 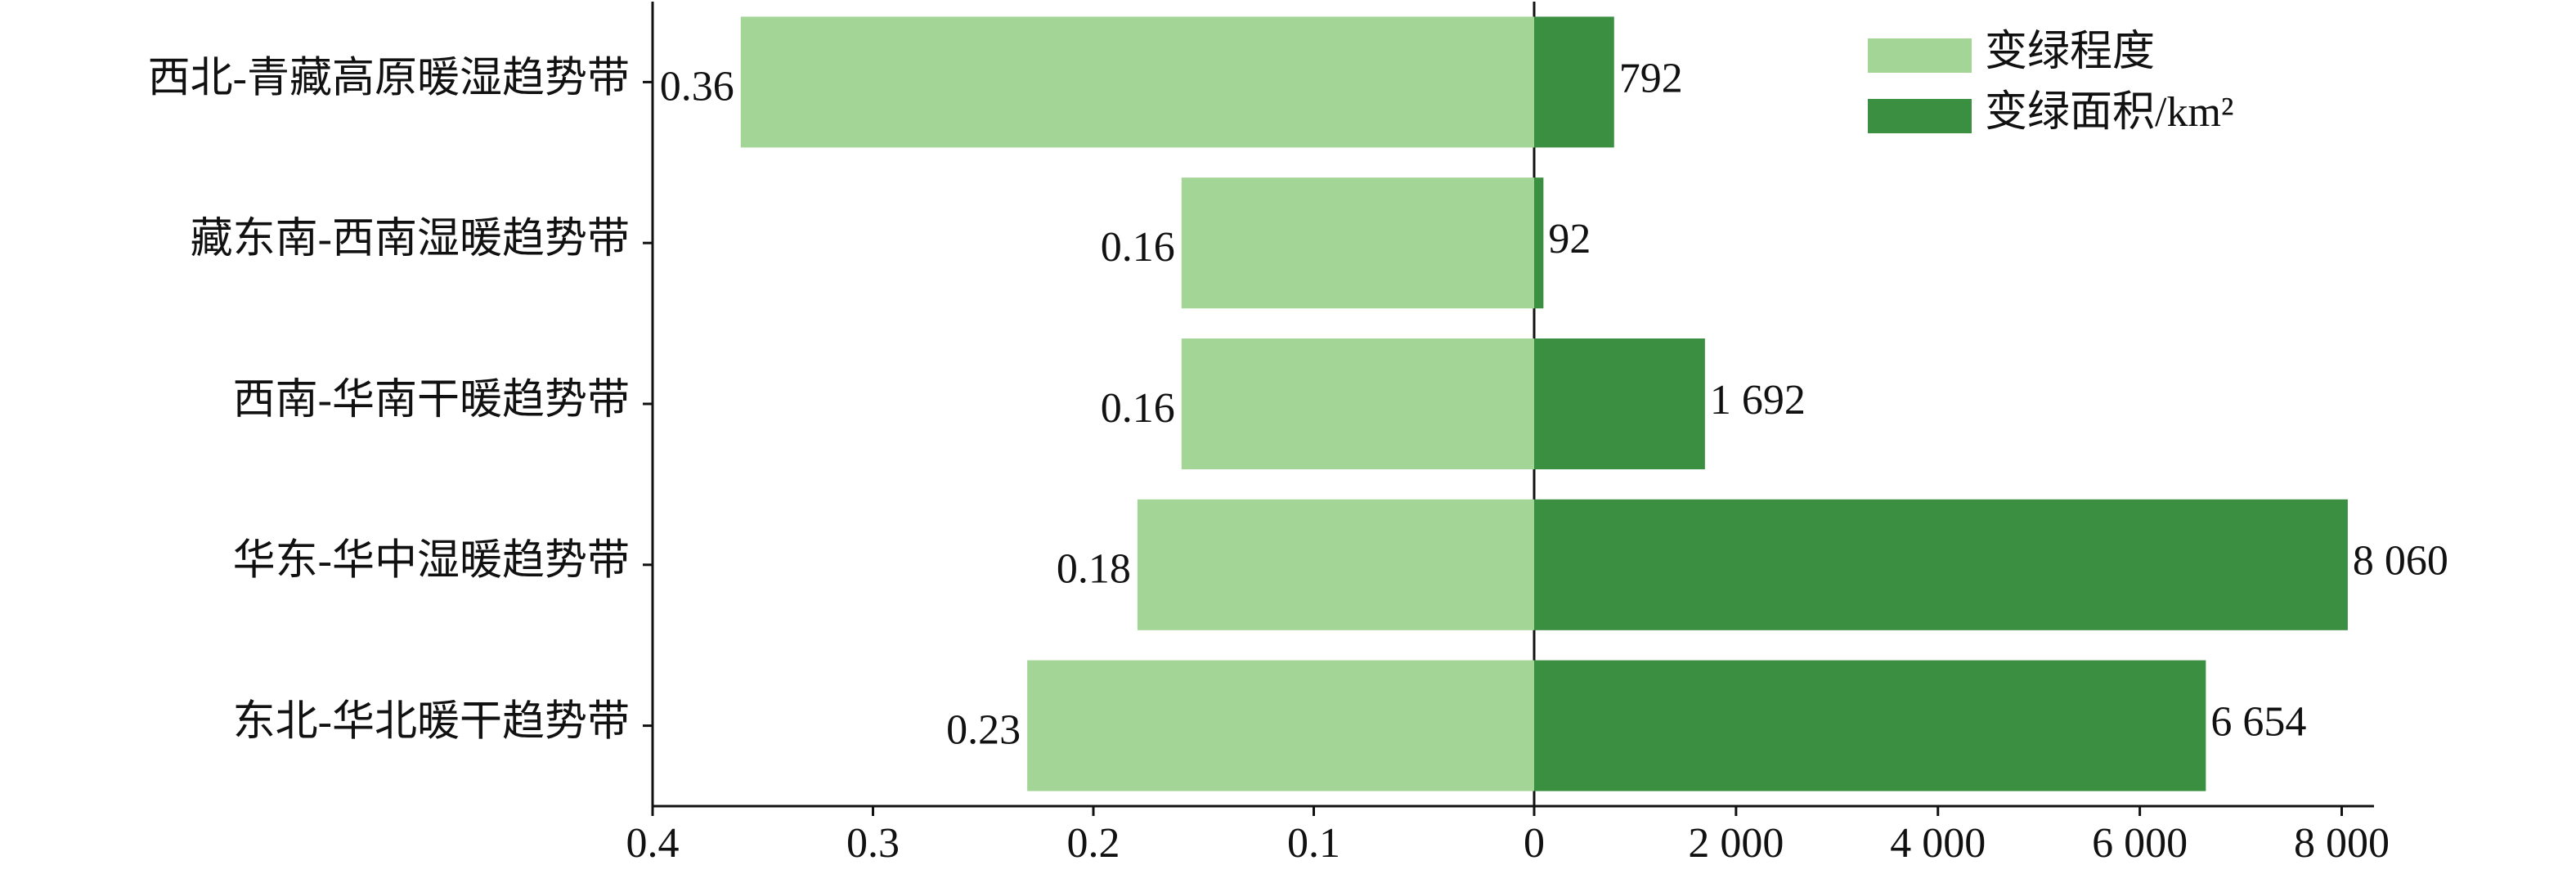 What do you see at coordinates (1651, 78) in the screenshot?
I see `value-label: 792` at bounding box center [1651, 78].